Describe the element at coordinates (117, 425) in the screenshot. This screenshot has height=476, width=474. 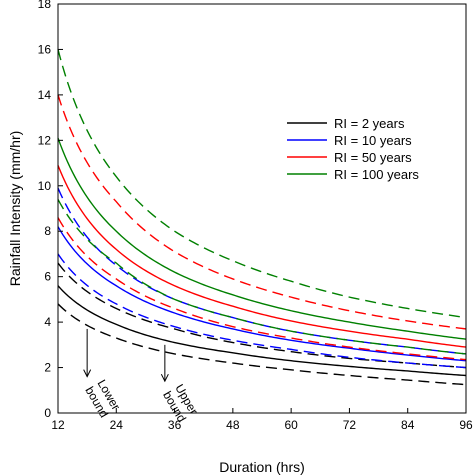
I see `x-tick-label: 24` at that location.